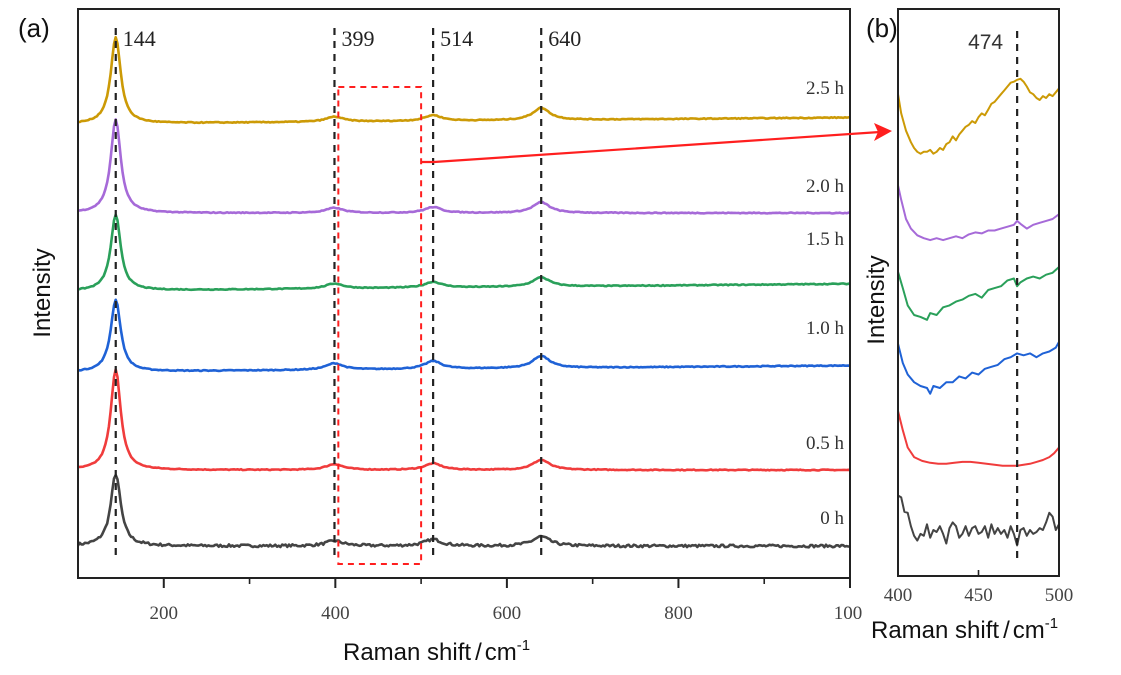  I want to click on x-title-main: Raman shift, so click(407, 652).